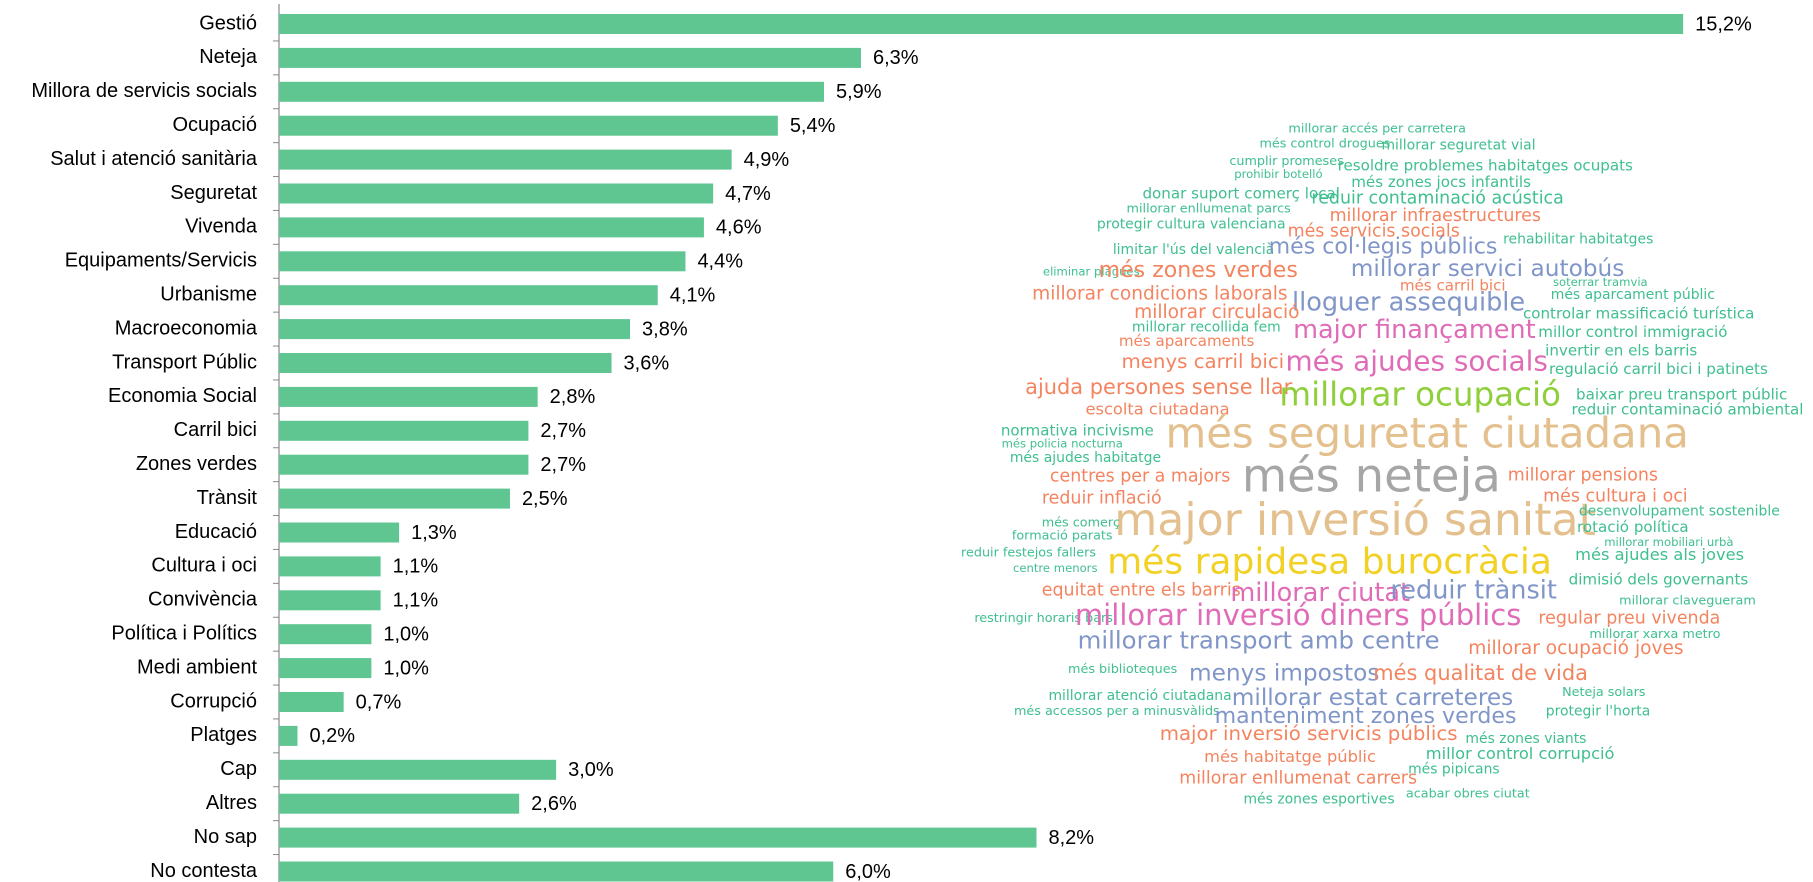 Image resolution: width=1813 pixels, height=882 pixels. Describe the element at coordinates (1578, 239) in the screenshot. I see `cloud-word: rehabilitar habitatges` at that location.